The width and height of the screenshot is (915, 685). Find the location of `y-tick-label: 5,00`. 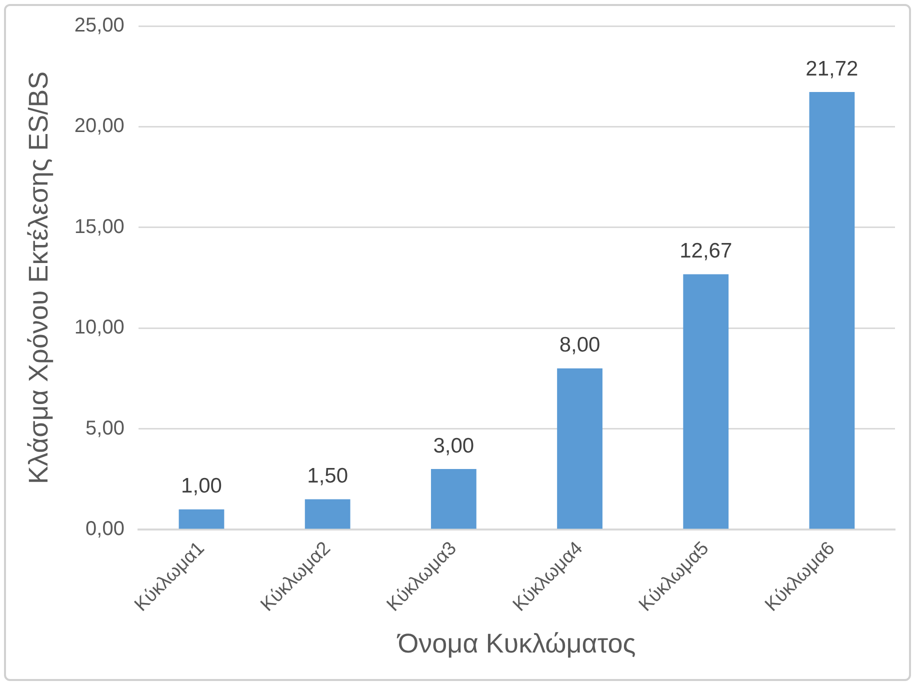

y-tick-label: 5,00 is located at coordinates (105, 428).